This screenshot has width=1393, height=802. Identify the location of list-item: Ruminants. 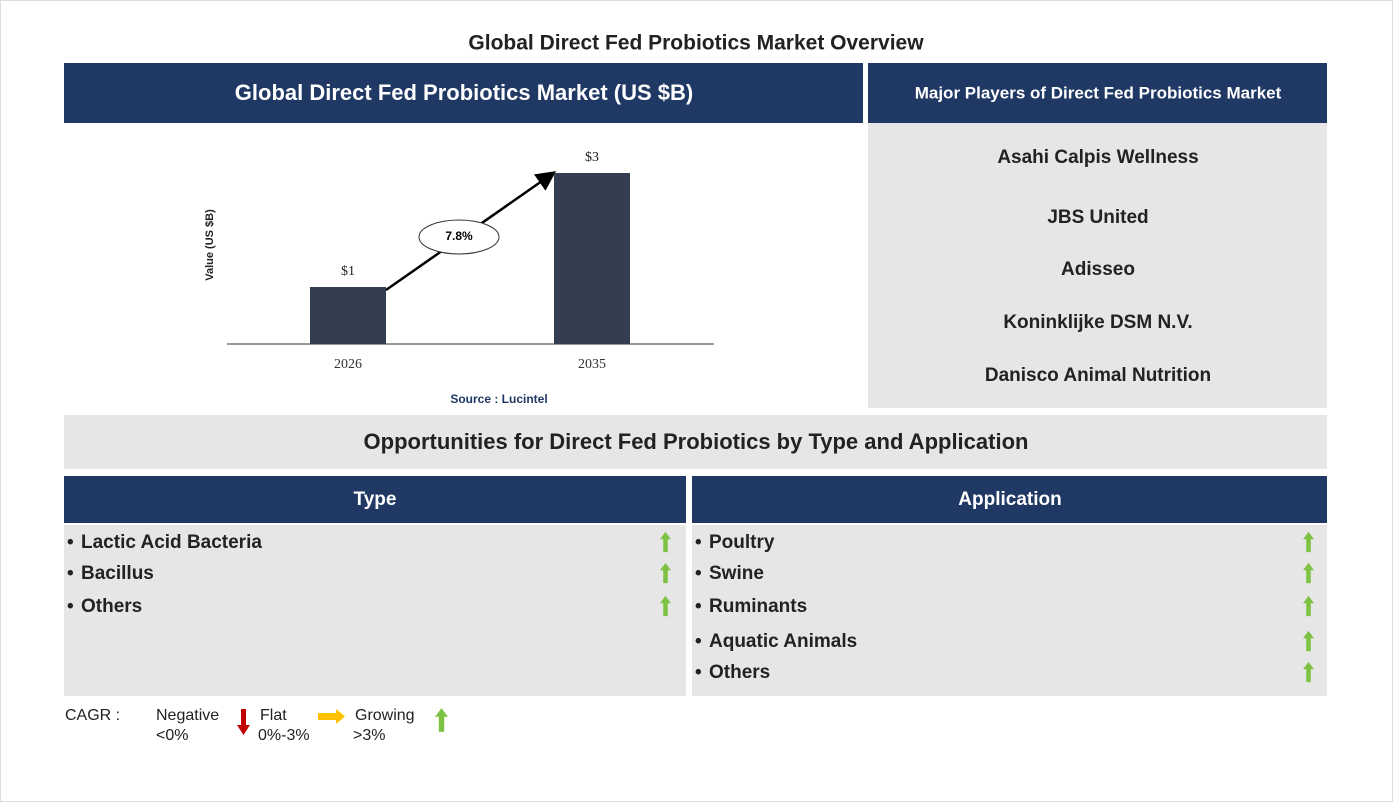
(758, 606).